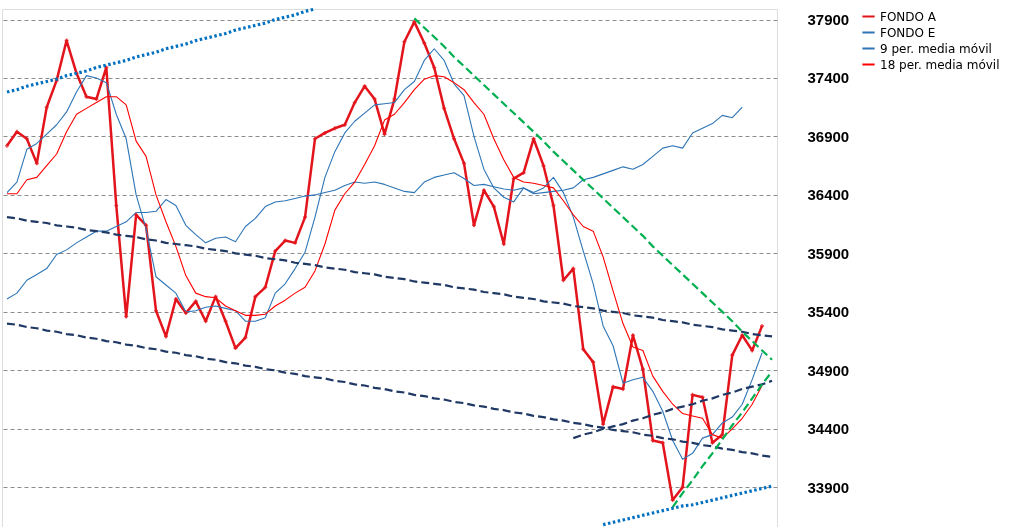  What do you see at coordinates (828, 253) in the screenshot?
I see `y-tick-label: 35900` at bounding box center [828, 253].